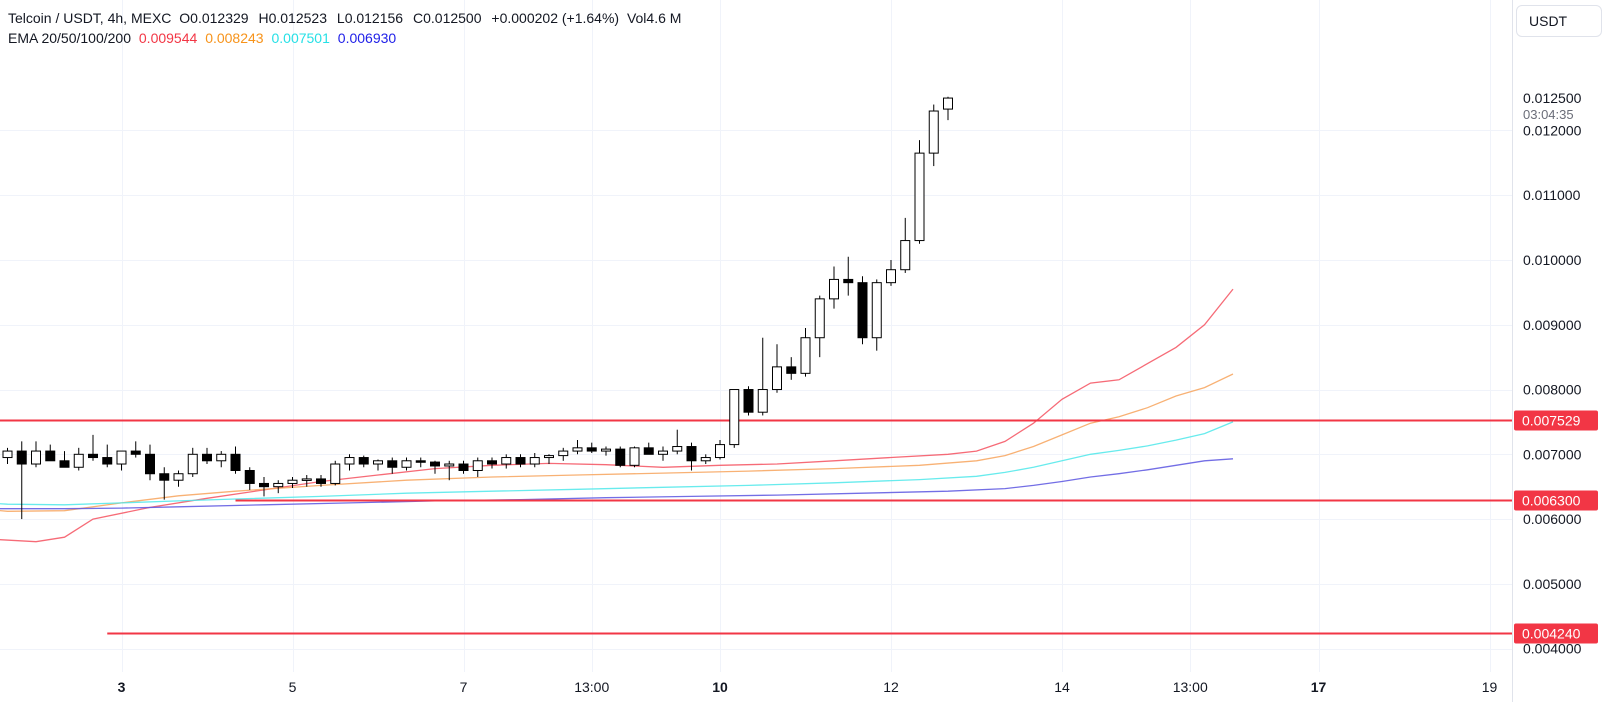 The height and width of the screenshot is (707, 1611). What do you see at coordinates (1552, 130) in the screenshot?
I see `price-tick-label: 0.012000` at bounding box center [1552, 130].